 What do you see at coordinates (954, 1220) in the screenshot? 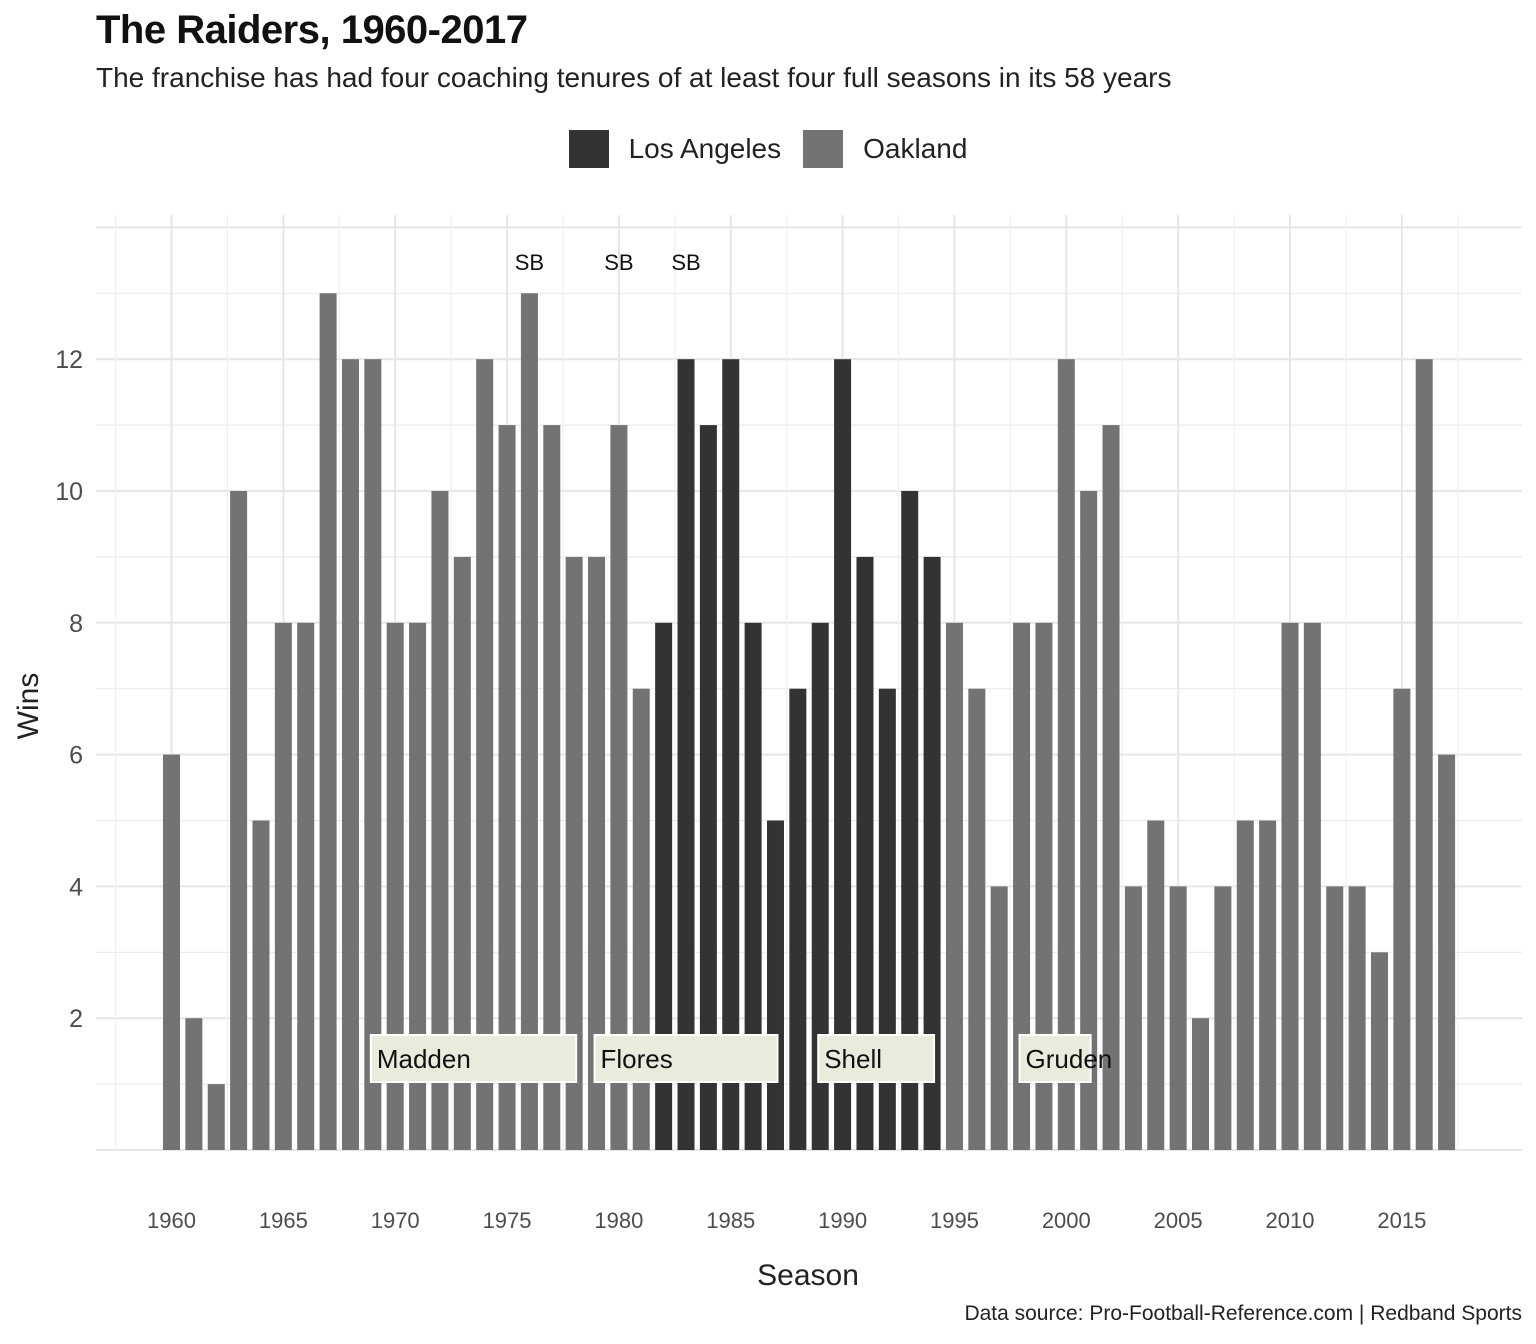
I see `x-tick-label: 1995` at bounding box center [954, 1220].